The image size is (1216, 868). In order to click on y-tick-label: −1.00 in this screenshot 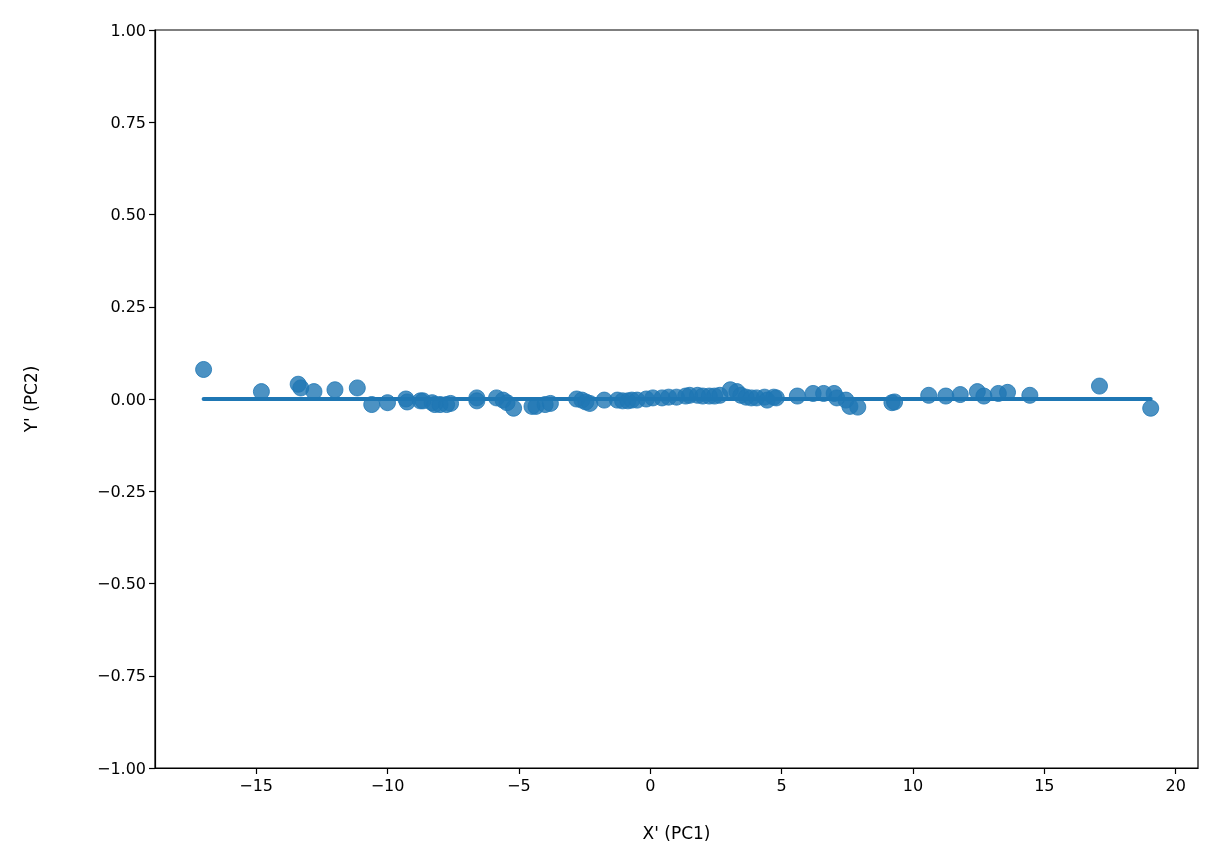, I will do `click(121, 768)`.